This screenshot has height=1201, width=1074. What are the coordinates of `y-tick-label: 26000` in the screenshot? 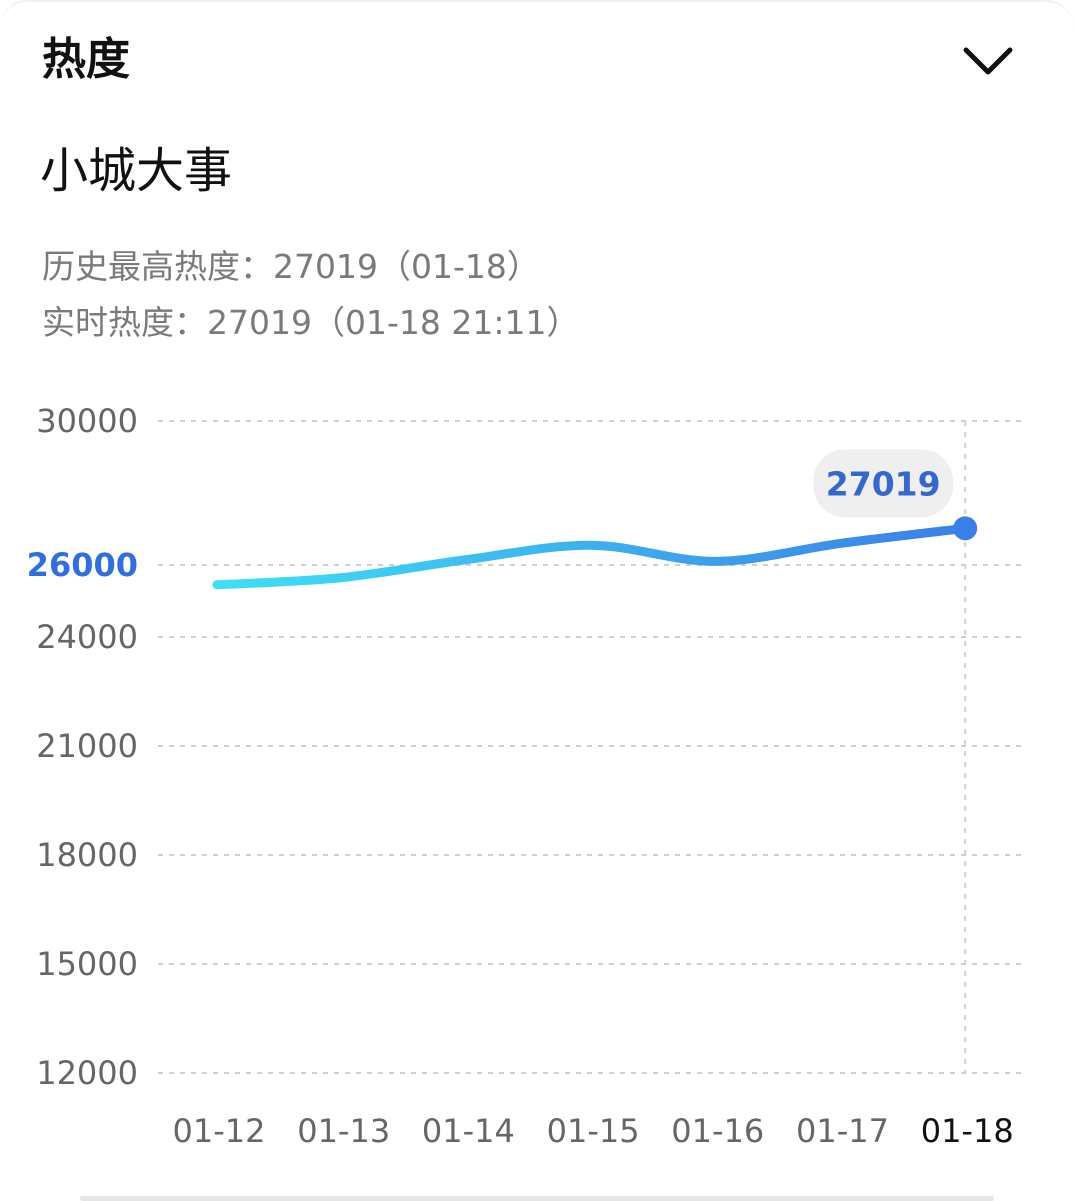 It's located at (82, 565).